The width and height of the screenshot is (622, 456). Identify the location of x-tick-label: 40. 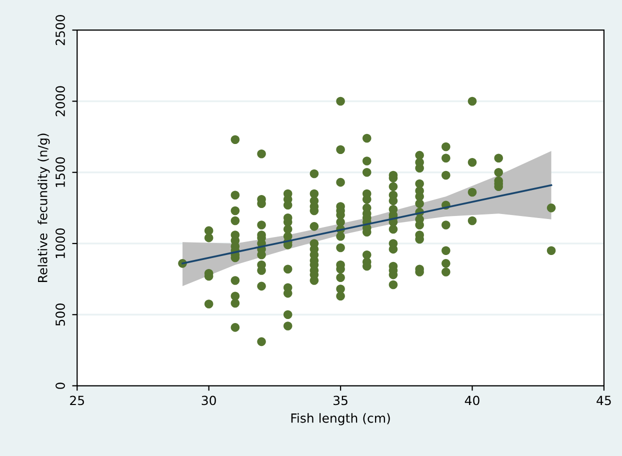
(472, 401).